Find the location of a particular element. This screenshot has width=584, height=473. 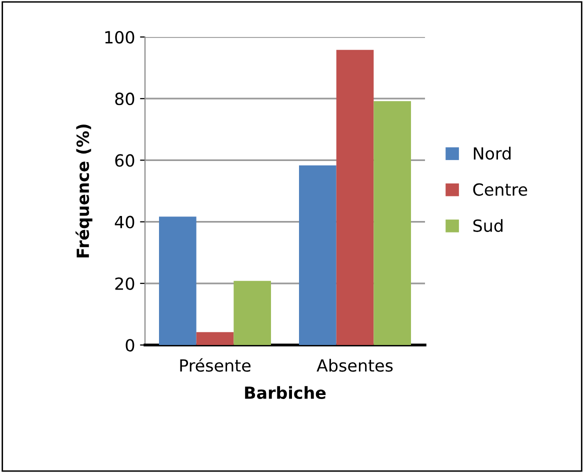

x-tick-label: Absentes is located at coordinates (354, 365).